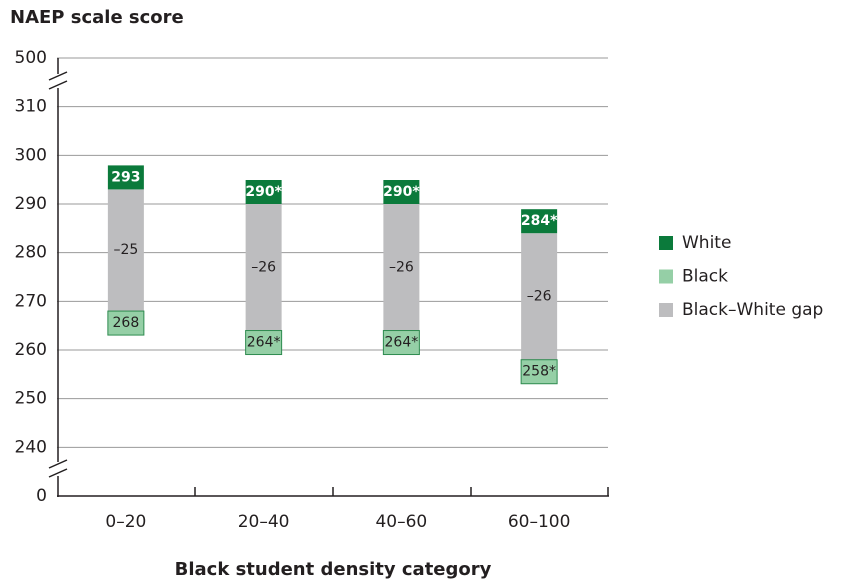  I want to click on y-tick-label: 250, so click(31, 399).